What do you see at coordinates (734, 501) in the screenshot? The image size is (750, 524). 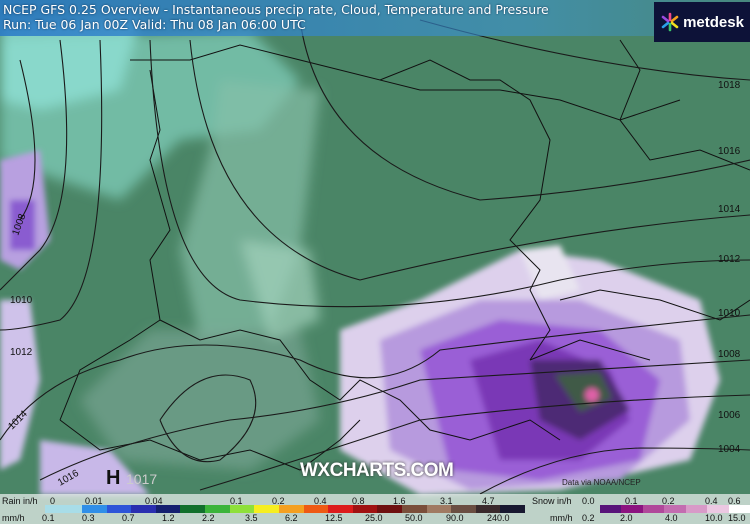 I see `snow-in-tick: 0.6` at bounding box center [734, 501].